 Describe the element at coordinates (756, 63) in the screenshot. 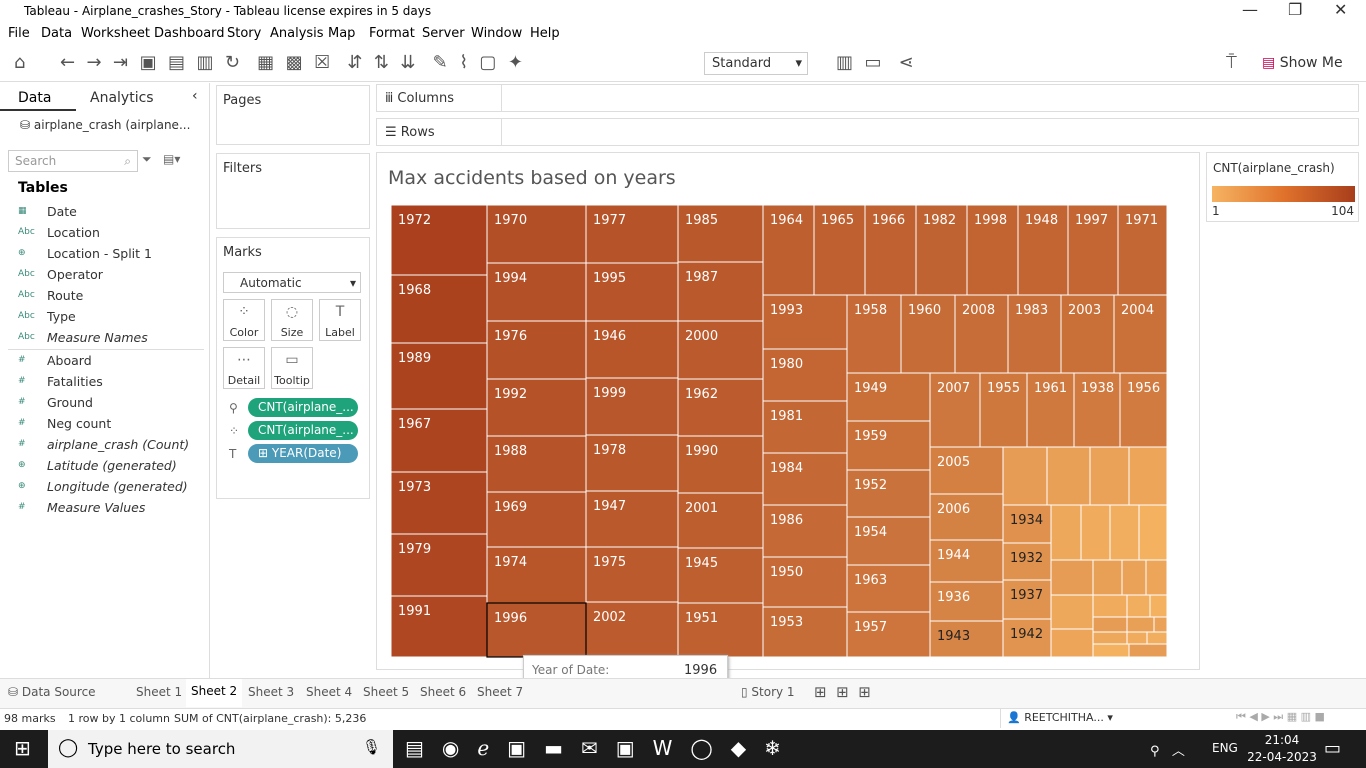

I see `fit-dropdown: Standard ▾` at that location.